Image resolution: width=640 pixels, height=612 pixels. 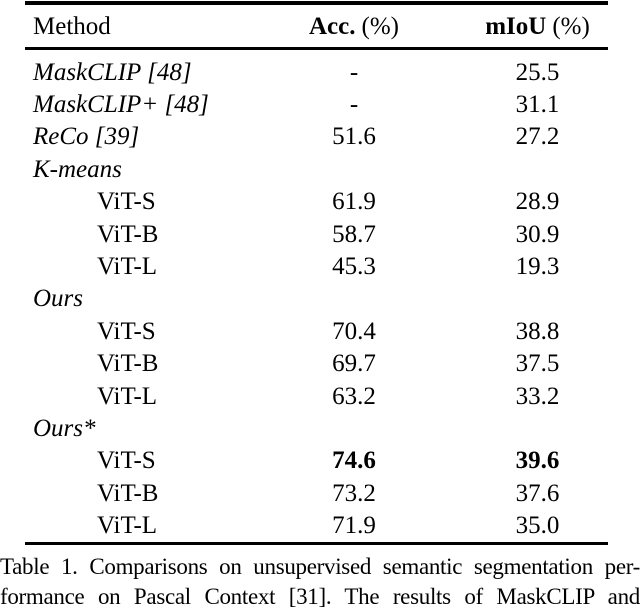 What do you see at coordinates (316, 396) in the screenshot?
I see `table-row: ViT-L 63.2 33.2` at bounding box center [316, 396].